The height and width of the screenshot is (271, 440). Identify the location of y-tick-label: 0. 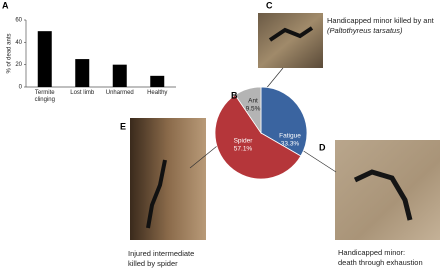
(21, 88).